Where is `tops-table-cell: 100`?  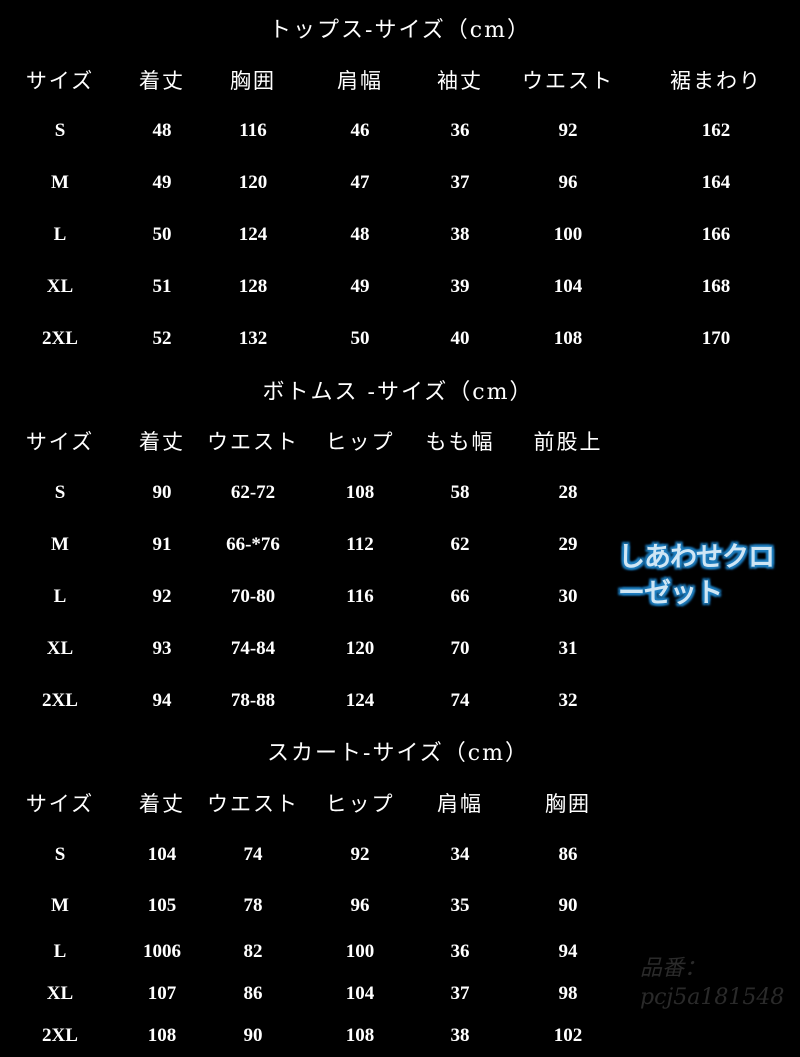
tops-table-cell: 100 is located at coordinates (568, 234).